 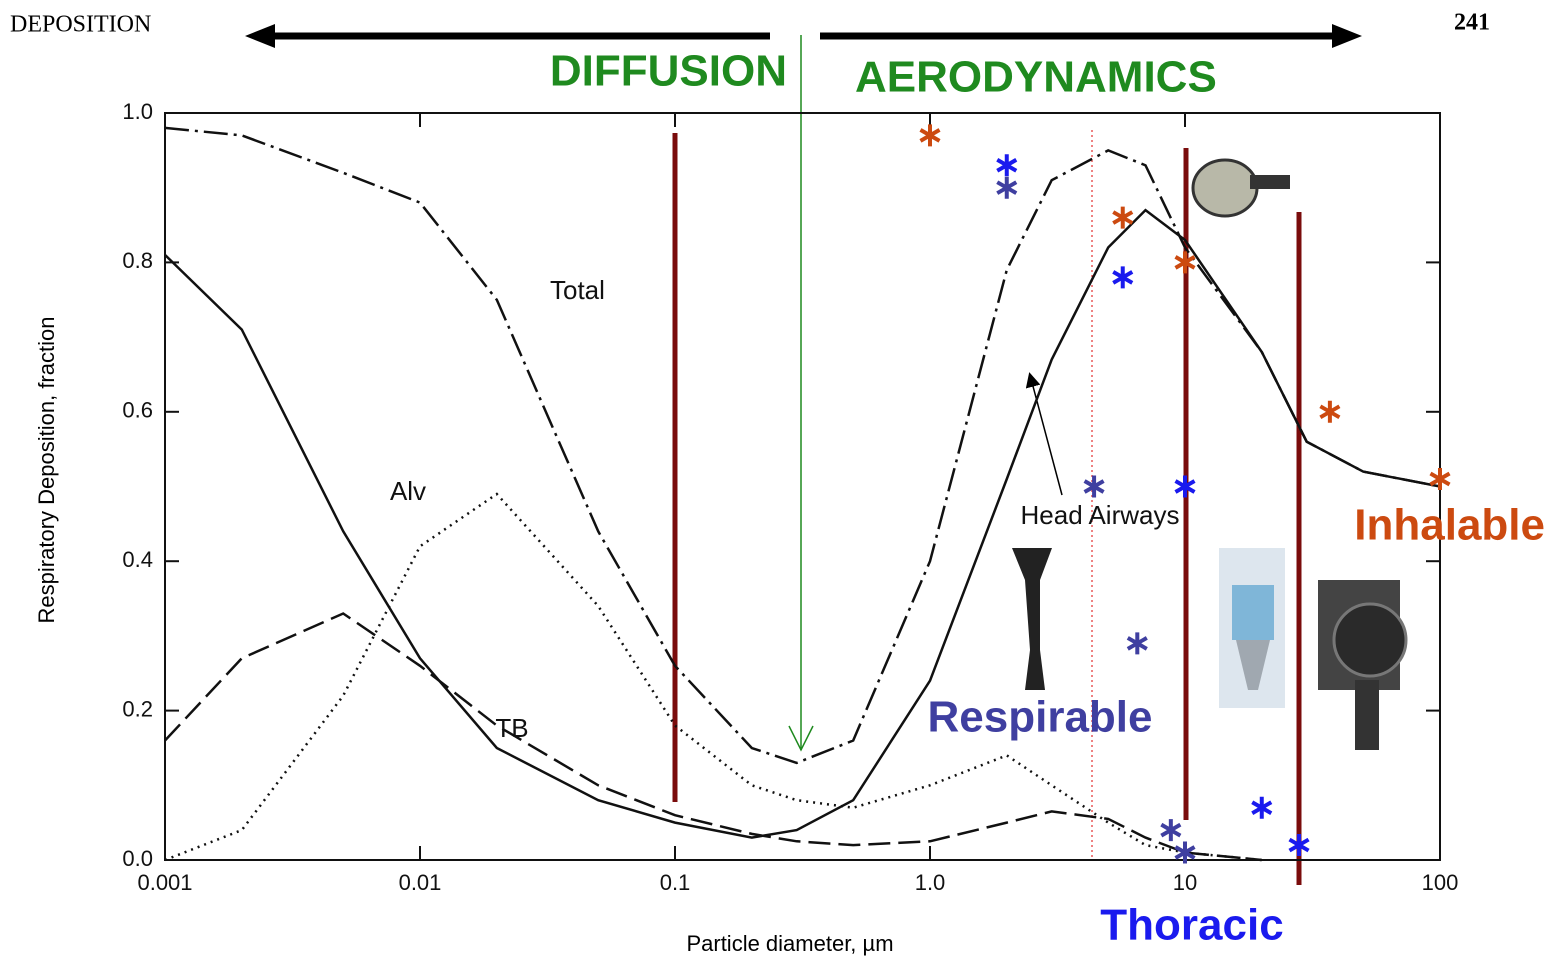 What do you see at coordinates (137, 260) in the screenshot?
I see `y-tick-label: 0.8` at bounding box center [137, 260].